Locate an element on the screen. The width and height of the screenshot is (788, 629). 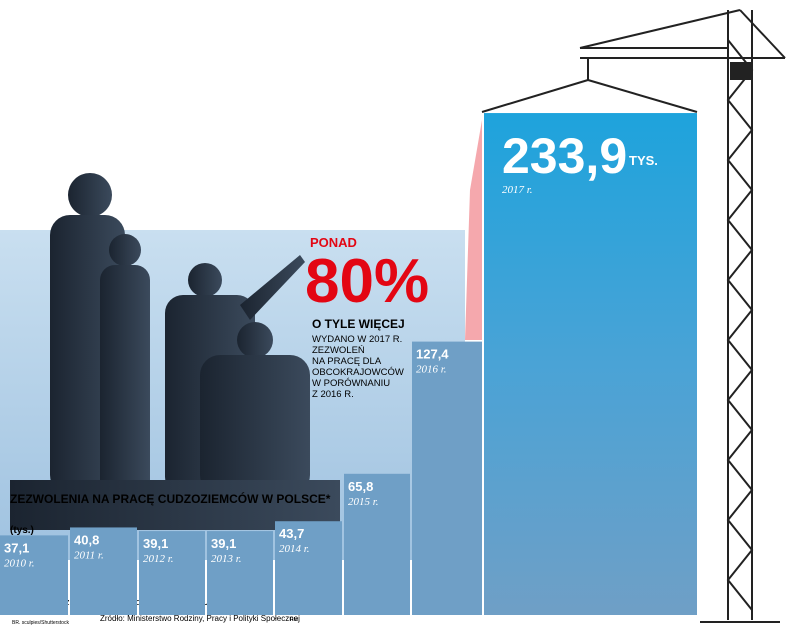
value-label: 40,8 is located at coordinates (86, 539).